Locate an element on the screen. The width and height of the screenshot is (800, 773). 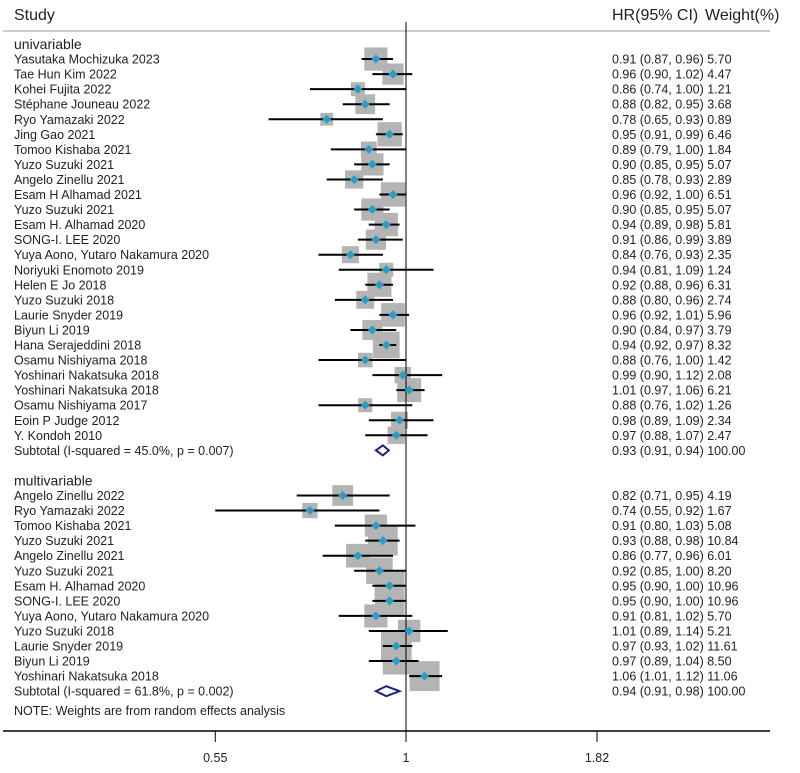
study-estimate: 0.94 (0.81, 1.09) 1.24 is located at coordinates (672, 270).